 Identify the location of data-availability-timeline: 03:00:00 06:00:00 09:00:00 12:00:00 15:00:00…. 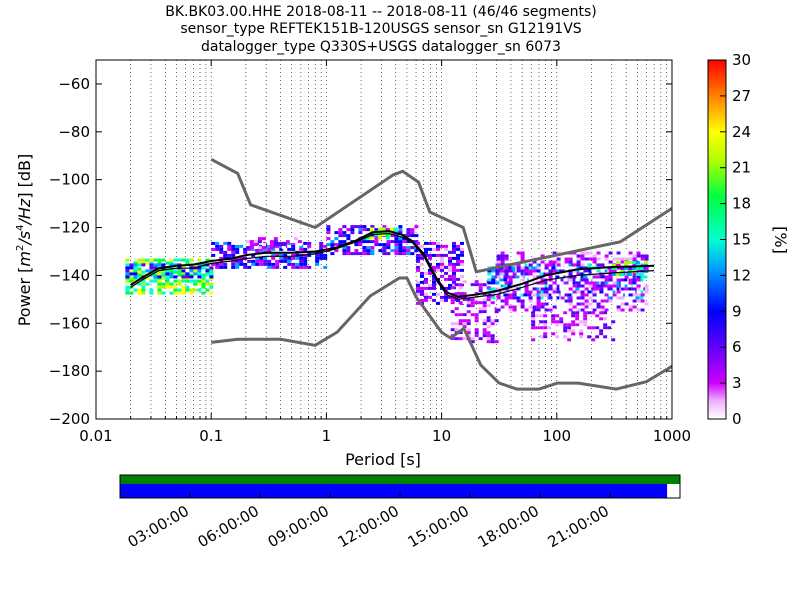
(400, 512).